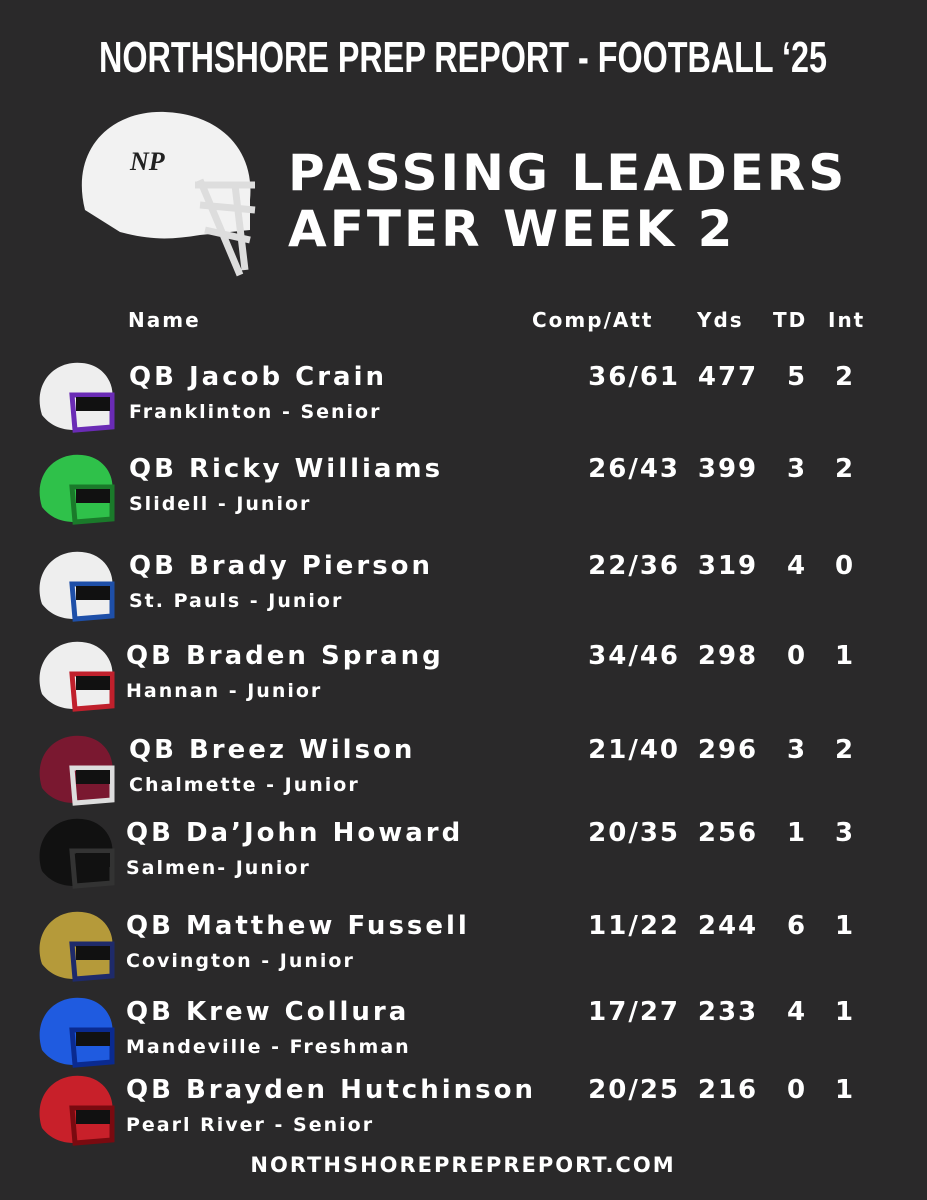 This screenshot has height=1200, width=927. What do you see at coordinates (845, 566) in the screenshot?
I see `interceptions: 0` at bounding box center [845, 566].